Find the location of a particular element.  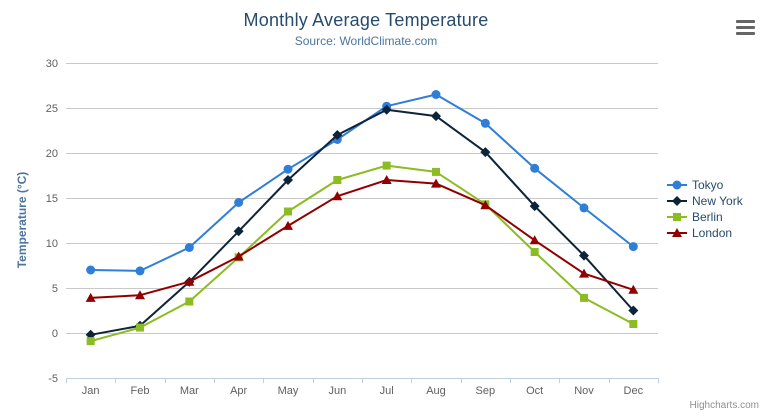

circle-marker-icon is located at coordinates (677, 185).